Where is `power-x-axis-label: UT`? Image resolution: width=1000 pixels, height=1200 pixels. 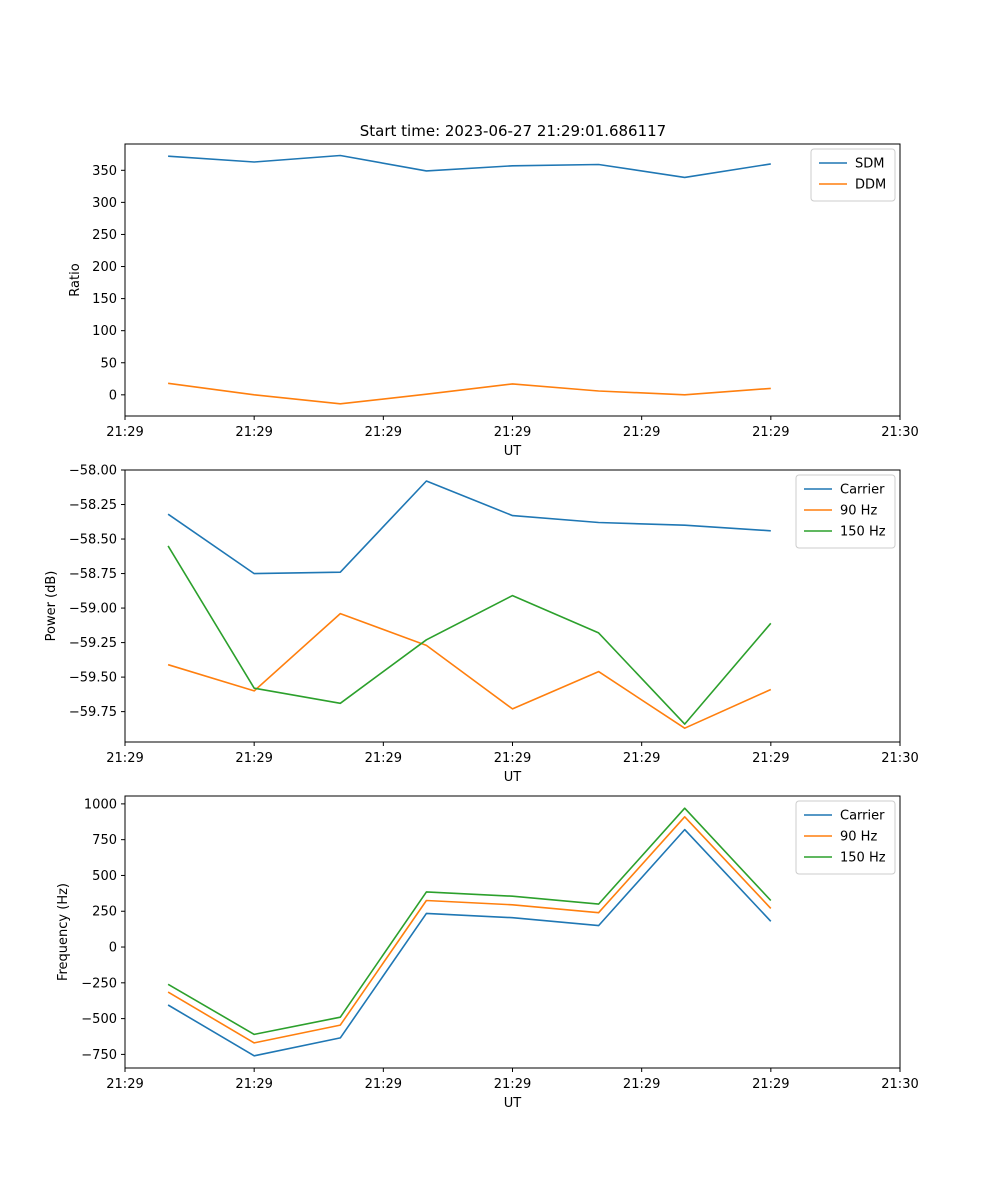 power-x-axis-label: UT is located at coordinates (513, 777).